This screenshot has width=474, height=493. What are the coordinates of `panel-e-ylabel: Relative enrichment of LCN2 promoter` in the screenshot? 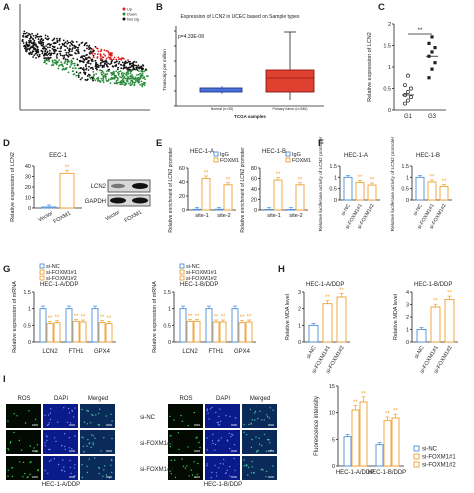 It's located at (171, 190).